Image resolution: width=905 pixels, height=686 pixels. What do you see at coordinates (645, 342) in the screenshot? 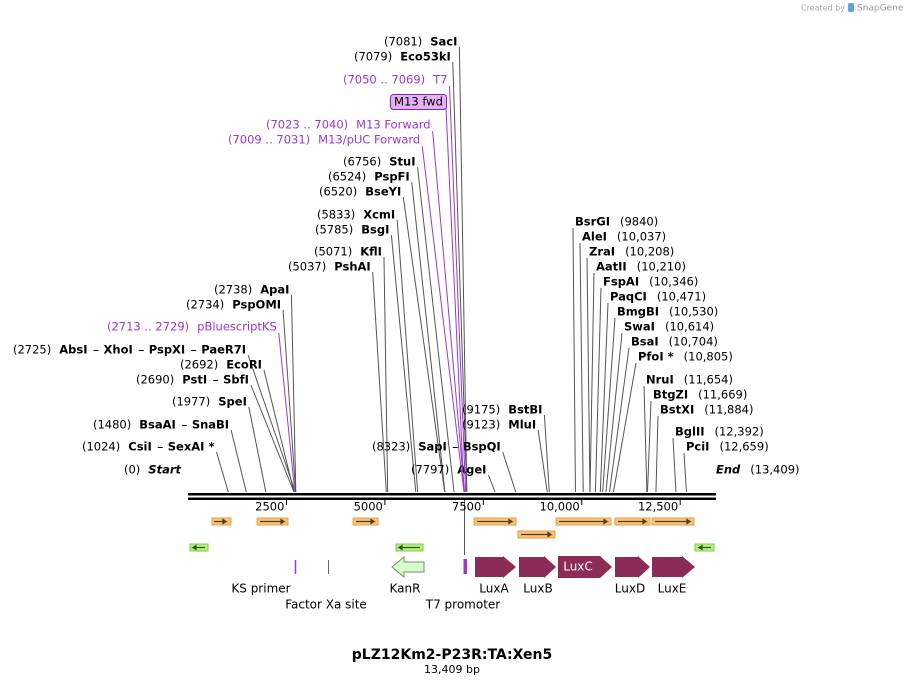
I see `enzyme-name: BsaI` at bounding box center [645, 342].